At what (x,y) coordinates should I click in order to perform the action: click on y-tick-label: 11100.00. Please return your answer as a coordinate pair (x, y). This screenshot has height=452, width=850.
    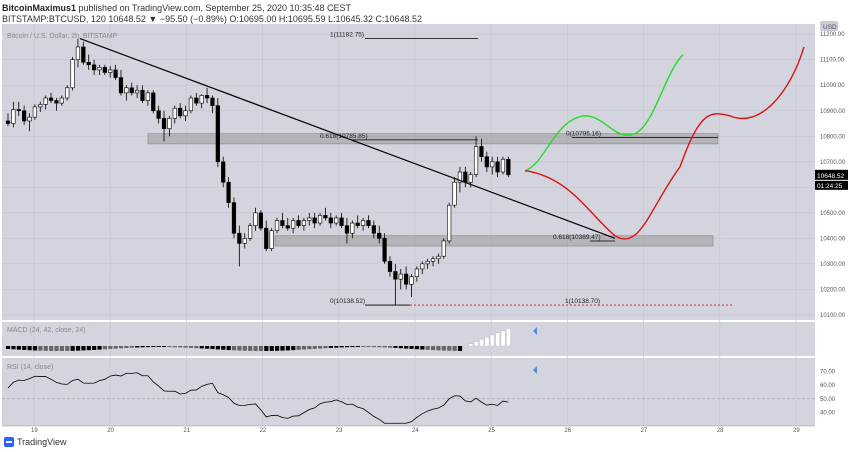
    Looking at the image, I should click on (832, 61).